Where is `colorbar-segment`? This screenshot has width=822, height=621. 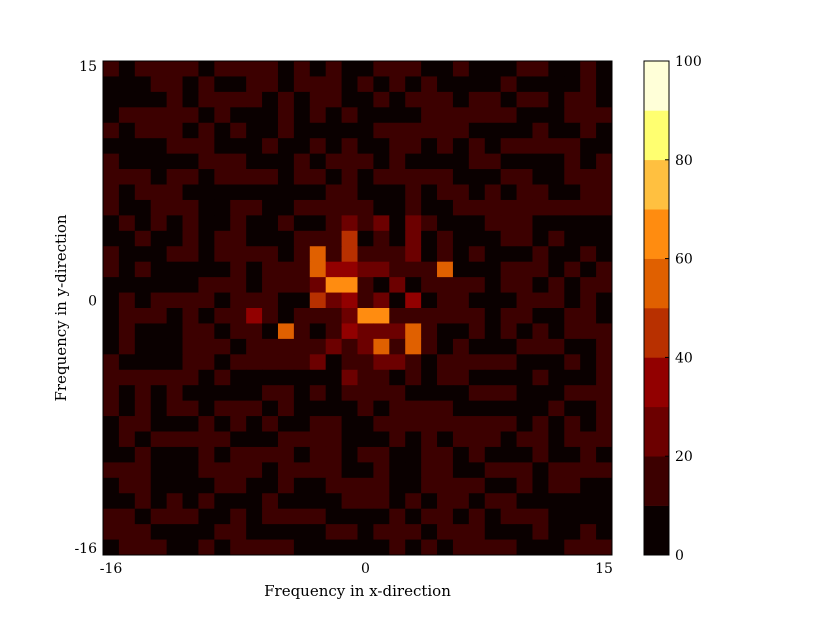 colorbar-segment is located at coordinates (656, 333).